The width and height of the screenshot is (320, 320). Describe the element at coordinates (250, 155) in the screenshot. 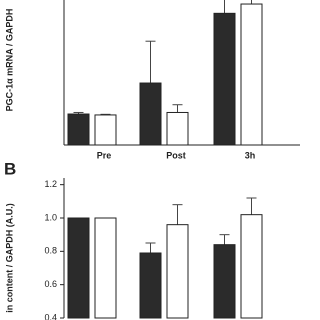

I see `x-tick-label: 3h` at that location.